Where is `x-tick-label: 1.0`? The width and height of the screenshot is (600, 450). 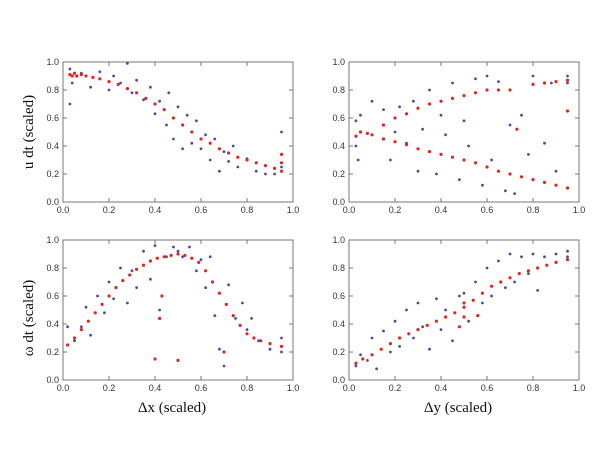
x-tick-label: 1.0 is located at coordinates (579, 210).